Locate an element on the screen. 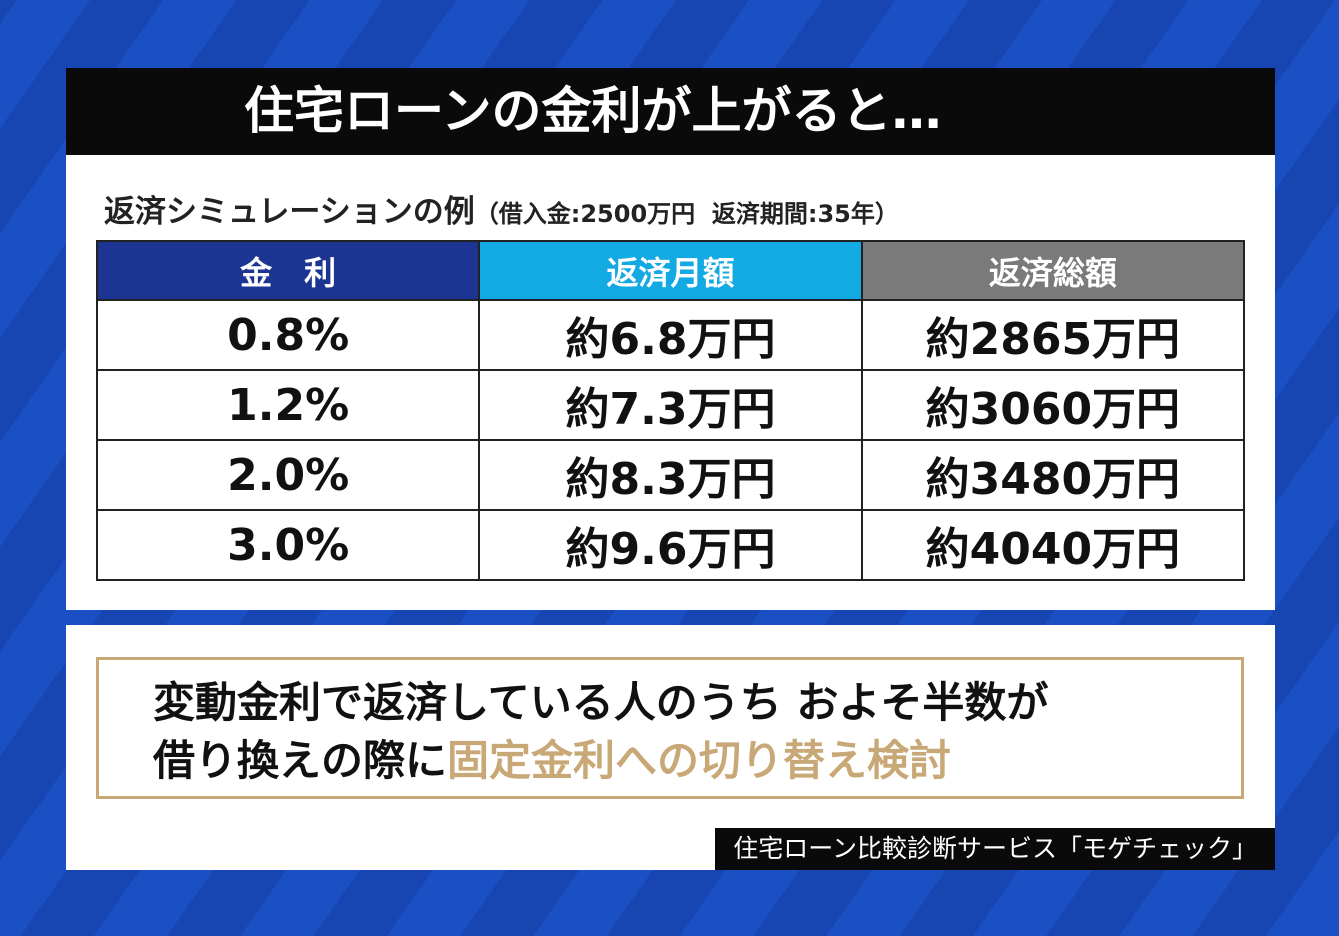  note-line: 変動金利で返済している人のうち およそ半数が is located at coordinates (601, 702).